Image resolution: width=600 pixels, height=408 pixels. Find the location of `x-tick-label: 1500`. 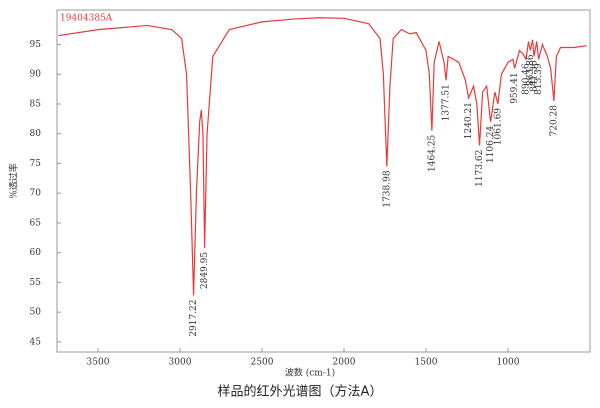

x-tick-label: 1500 is located at coordinates (426, 363).